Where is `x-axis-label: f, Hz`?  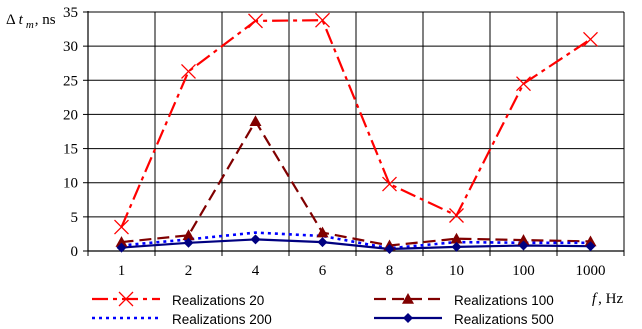
x-axis-label: f, Hz is located at coordinates (608, 299).